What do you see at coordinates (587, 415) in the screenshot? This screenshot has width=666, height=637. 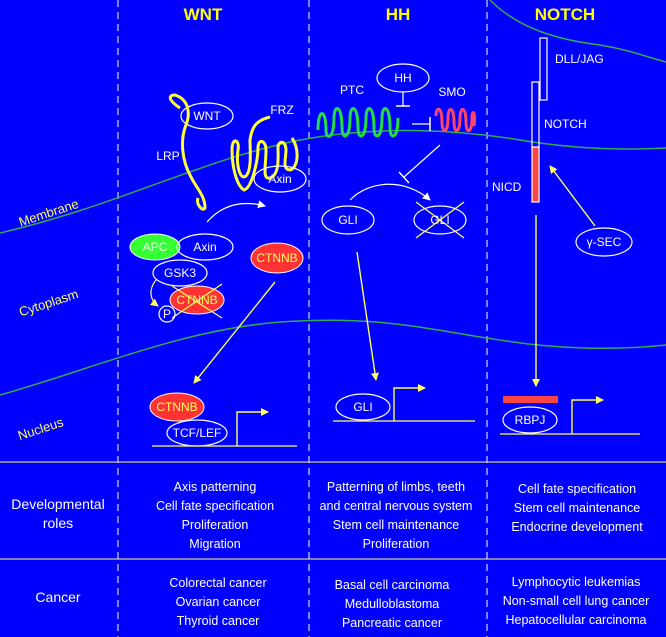 I see `notch-transcription-arrow` at bounding box center [587, 415].